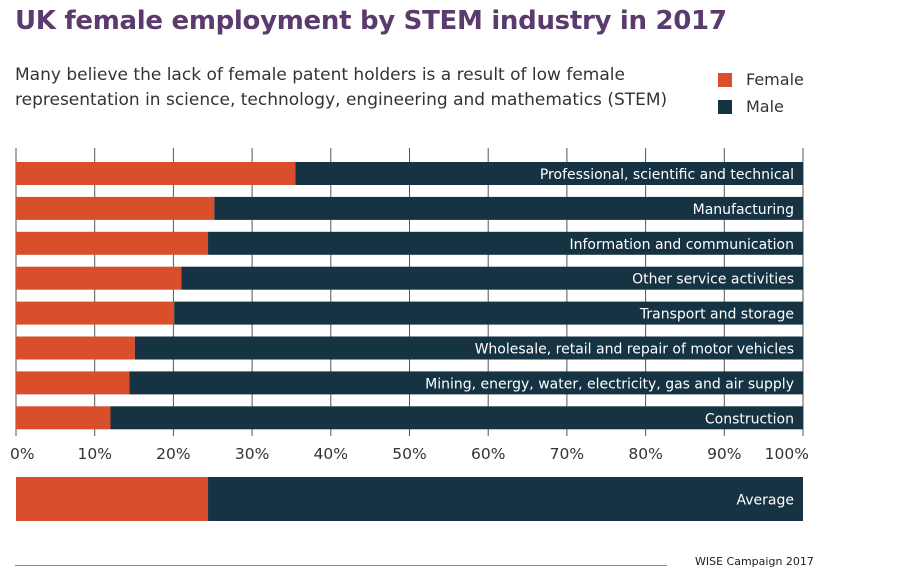 This screenshot has width=900, height=572. What do you see at coordinates (468, 348) in the screenshot?
I see `bar-male-wholesale-retail-and-repair-of-motor-vehicles` at bounding box center [468, 348].